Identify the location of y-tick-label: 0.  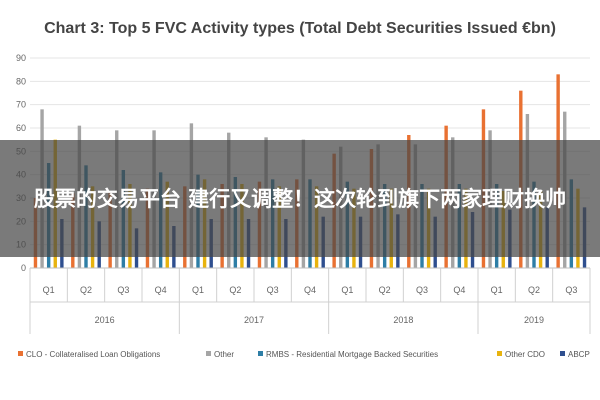
(23, 268).